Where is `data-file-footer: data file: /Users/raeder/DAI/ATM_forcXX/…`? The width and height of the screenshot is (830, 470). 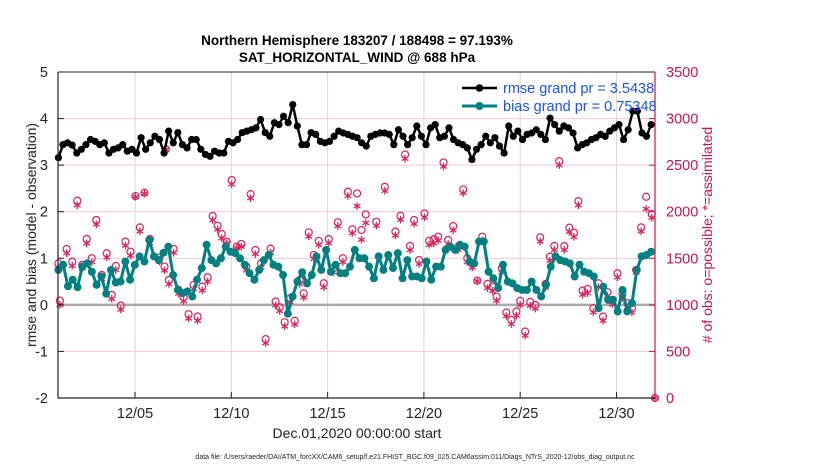 data-file-footer: data file: /Users/raeder/DAI/ATM_forcXX/… is located at coordinates (415, 457).